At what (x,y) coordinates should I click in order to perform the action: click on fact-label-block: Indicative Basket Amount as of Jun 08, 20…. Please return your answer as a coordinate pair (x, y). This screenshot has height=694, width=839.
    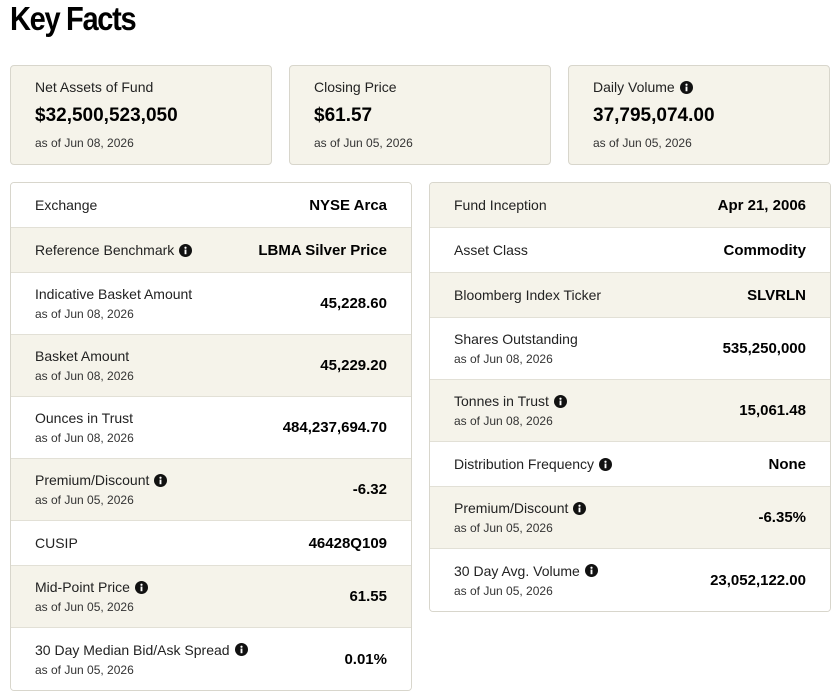
    Looking at the image, I should click on (113, 303).